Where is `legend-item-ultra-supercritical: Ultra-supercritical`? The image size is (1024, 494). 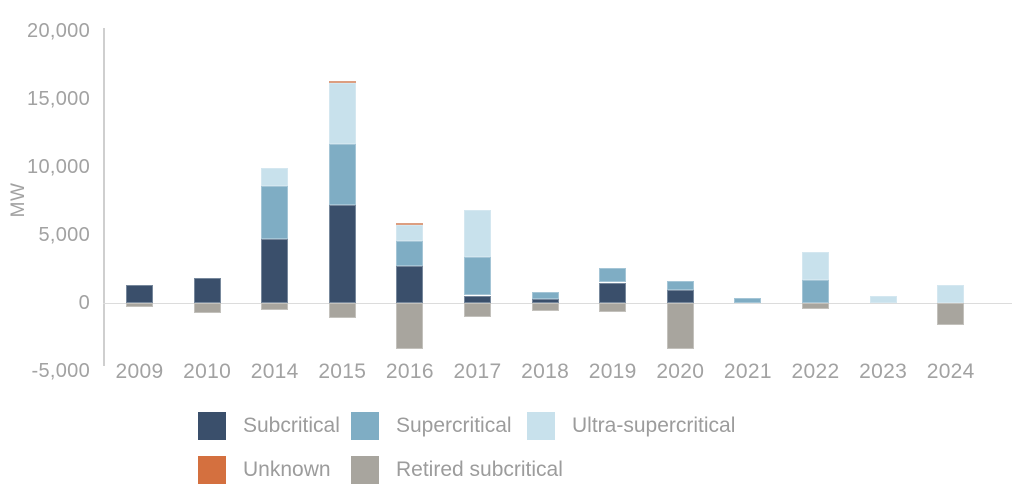
legend-item-ultra-supercritical: Ultra-supercritical is located at coordinates (631, 426).